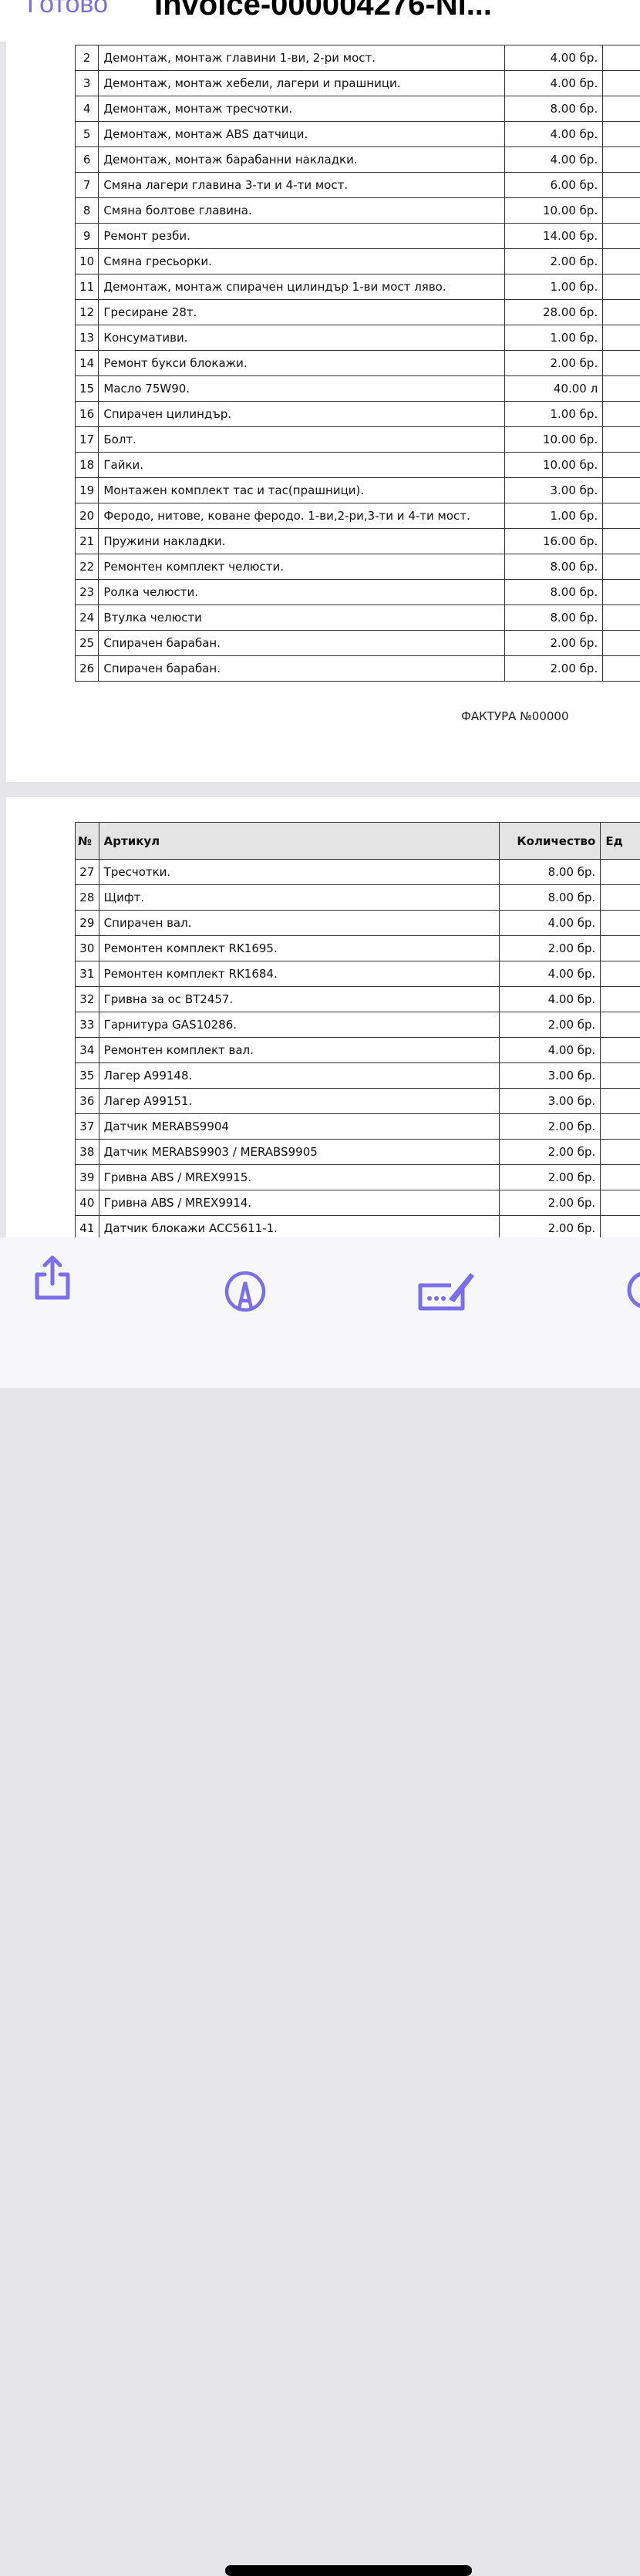 This screenshot has height=2576, width=640. I want to click on row-number: 4, so click(87, 109).